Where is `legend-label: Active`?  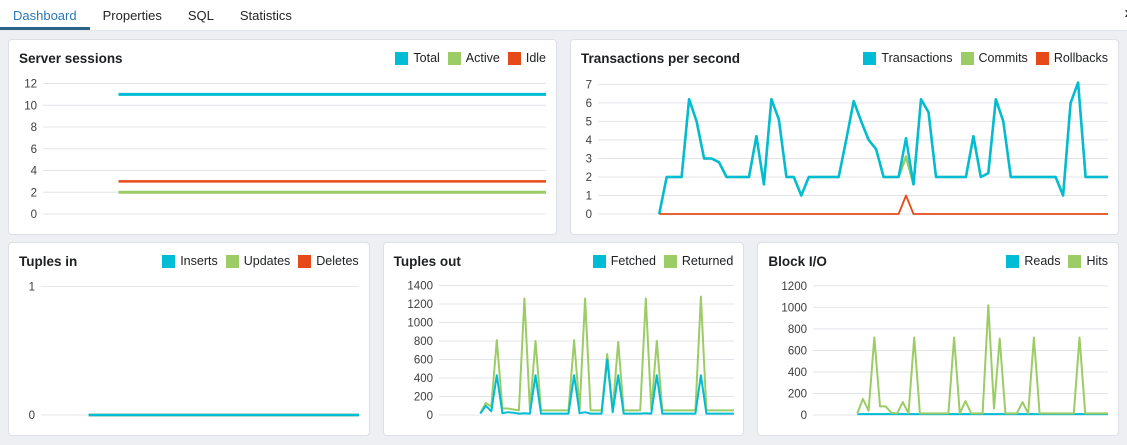
legend-label: Active is located at coordinates (482, 58).